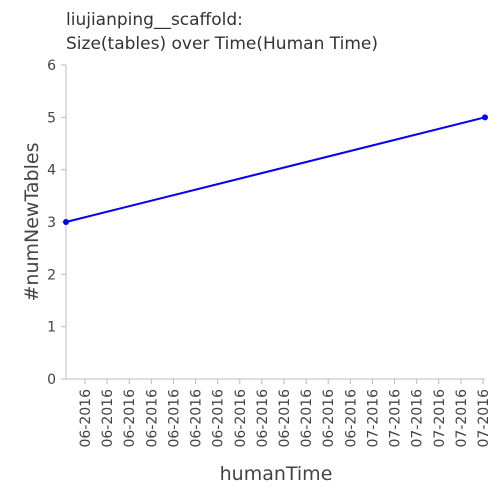  What do you see at coordinates (51, 118) in the screenshot?
I see `y-tick-label: 5` at bounding box center [51, 118].